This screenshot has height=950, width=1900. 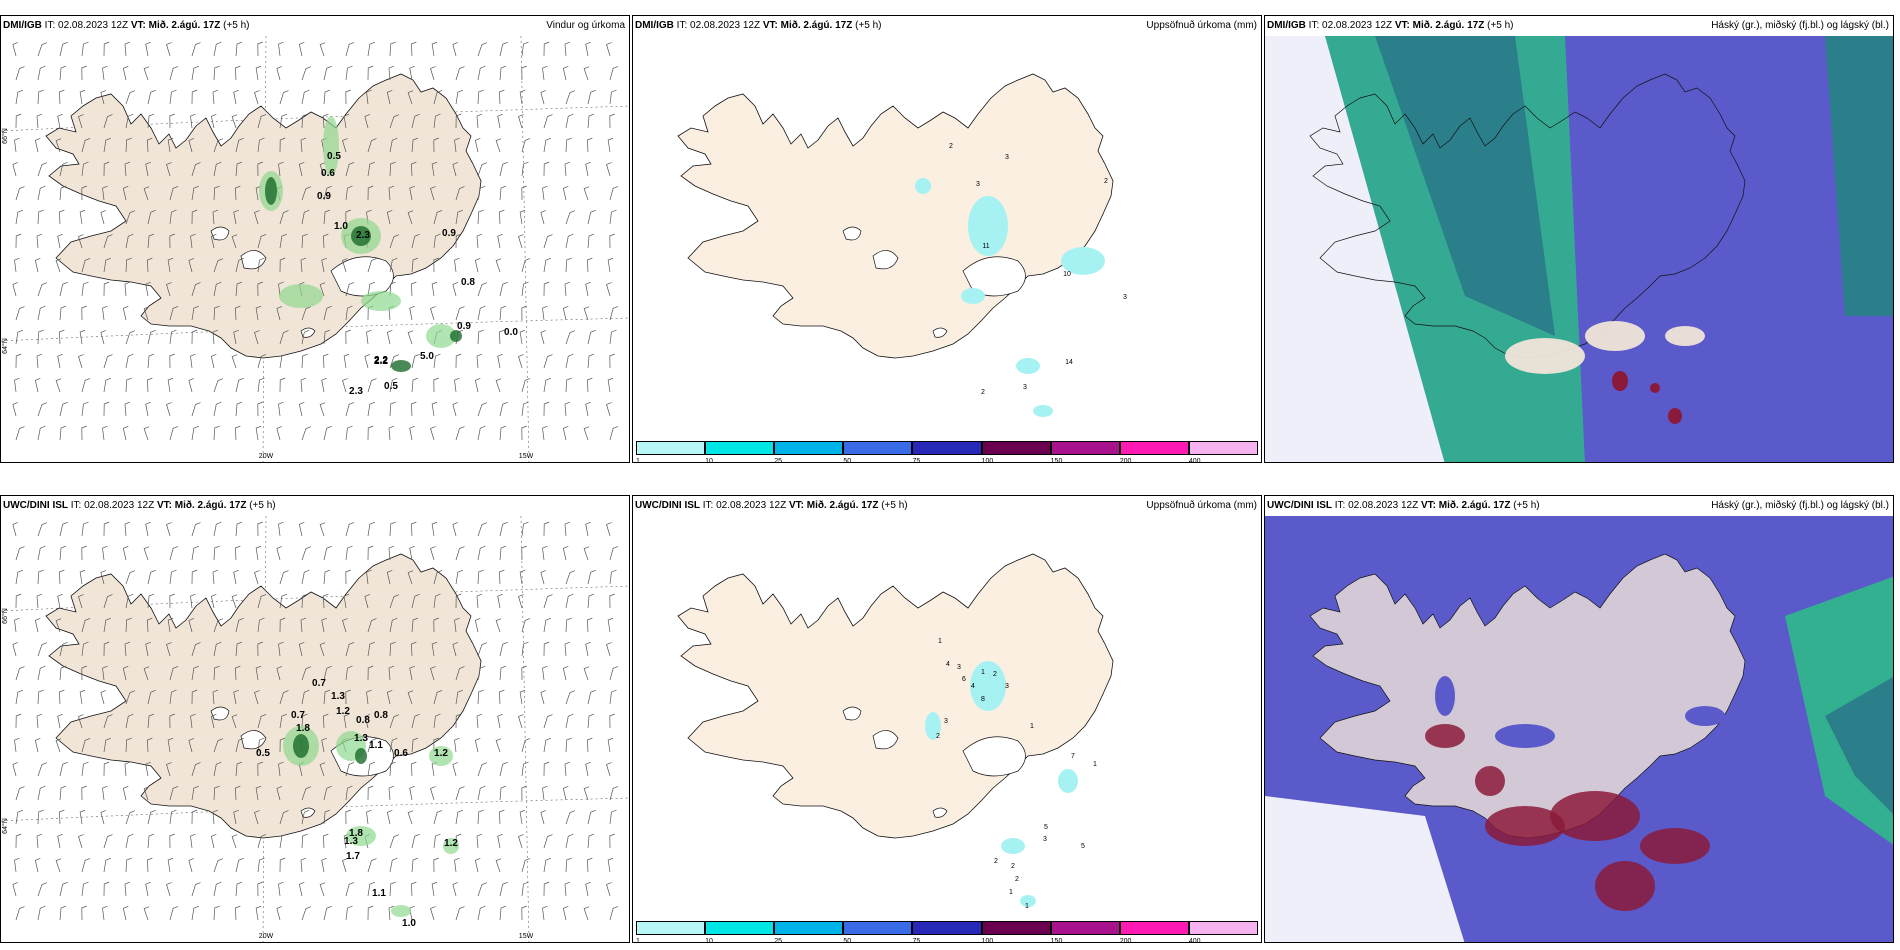 What do you see at coordinates (1286, 25) in the screenshot?
I see `source-label: DMI/IGB` at bounding box center [1286, 25].